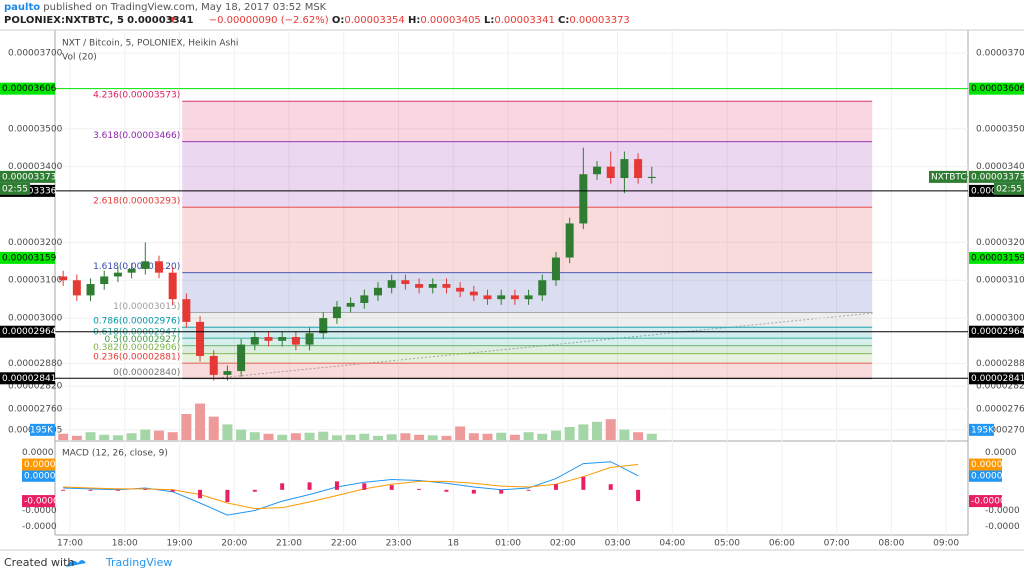 The image size is (1024, 576). Describe the element at coordinates (489, 20) in the screenshot. I see `l-label: L:` at that location.